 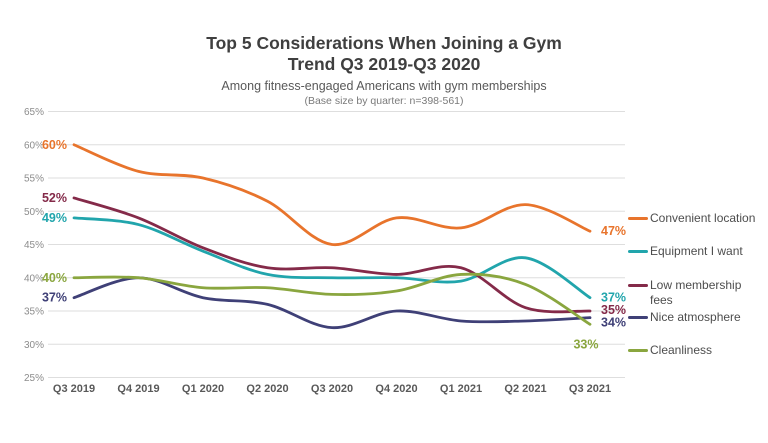 I want to click on series-line-nice-atmosphere, so click(x=332, y=303).